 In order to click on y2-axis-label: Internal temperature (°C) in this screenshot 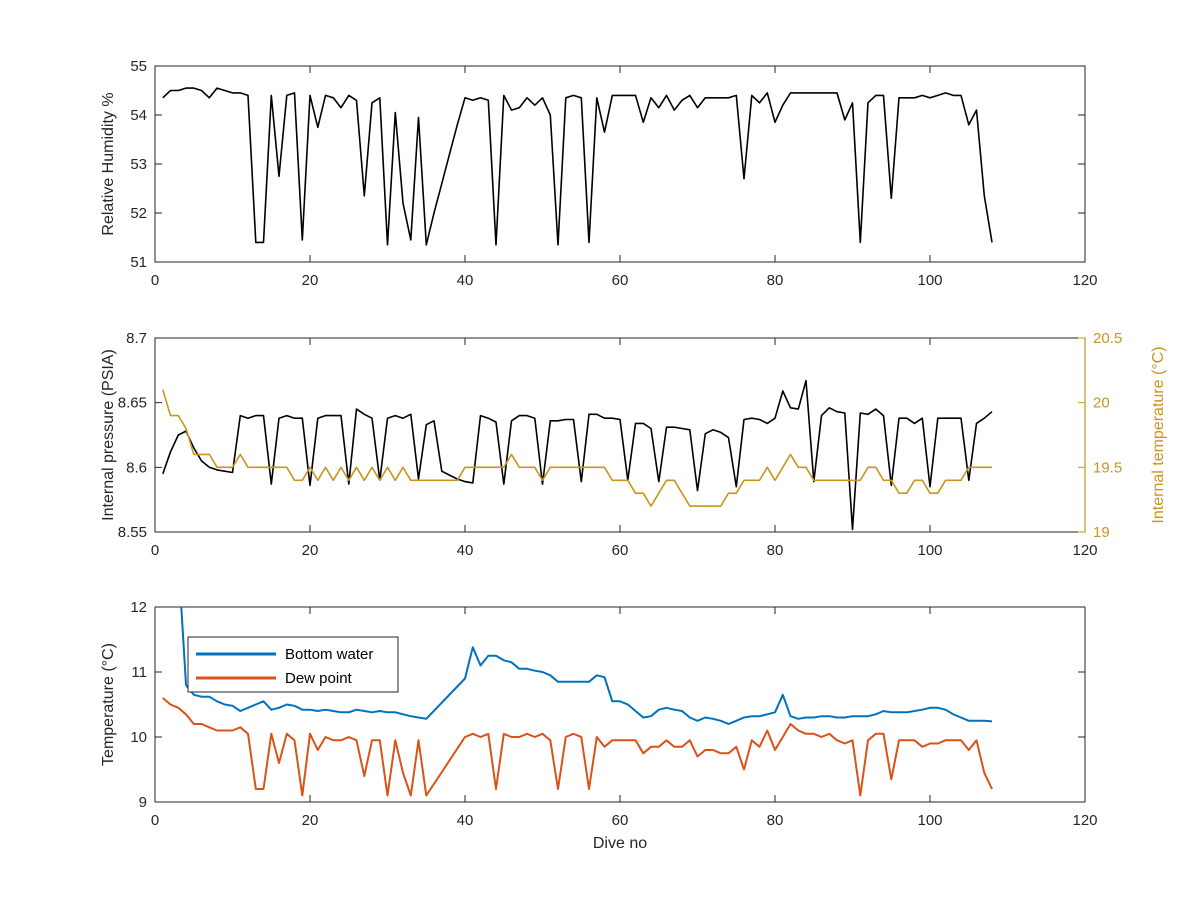, I will do `click(1158, 434)`.